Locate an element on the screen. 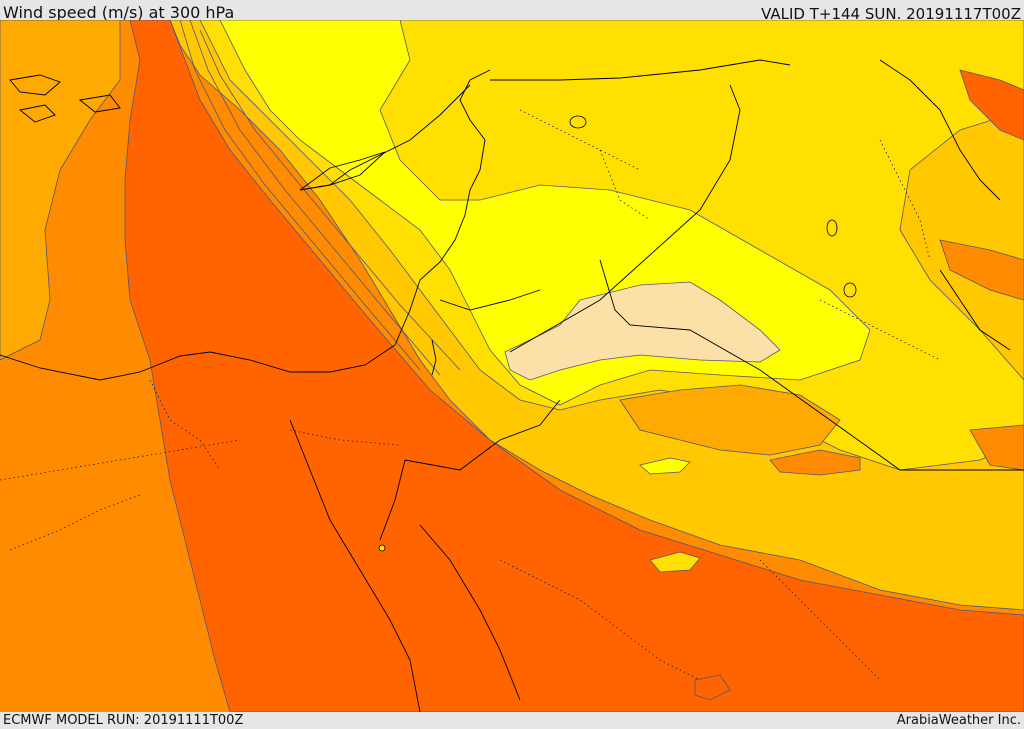 Image resolution: width=1024 pixels, height=729 pixels. map-title: Wind speed (m/s) at 300 hPa is located at coordinates (119, 12).